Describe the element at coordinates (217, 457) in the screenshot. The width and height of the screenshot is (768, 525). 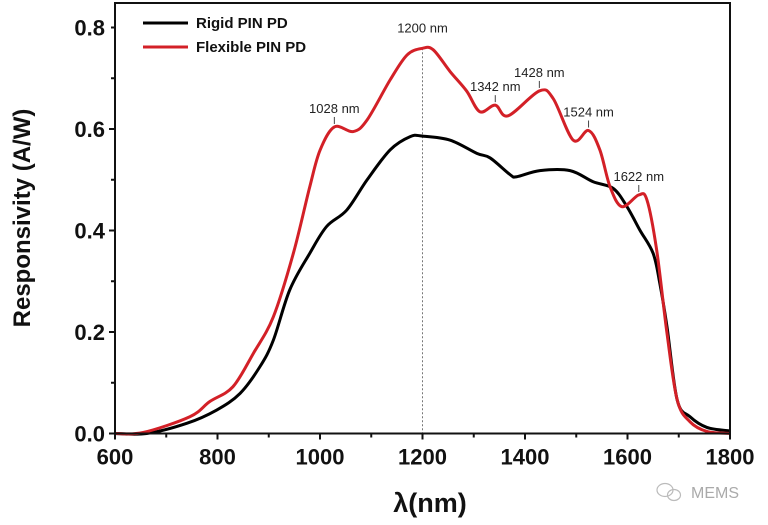
I see `x-tick-label: 800` at that location.